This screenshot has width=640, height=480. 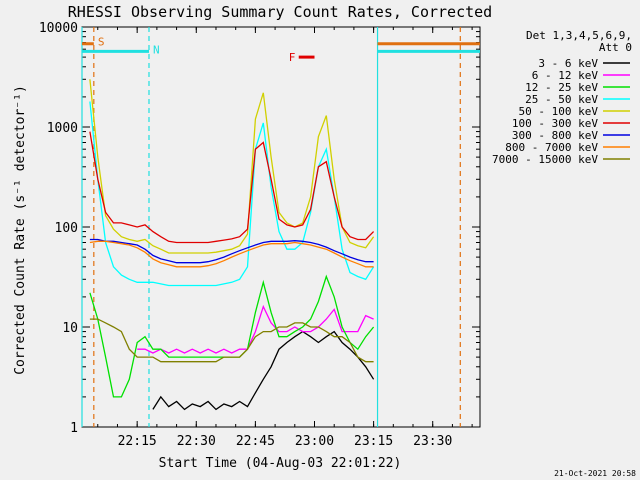 I want to click on legend-entry-label: 300 - 800 keV, so click(x=555, y=135).